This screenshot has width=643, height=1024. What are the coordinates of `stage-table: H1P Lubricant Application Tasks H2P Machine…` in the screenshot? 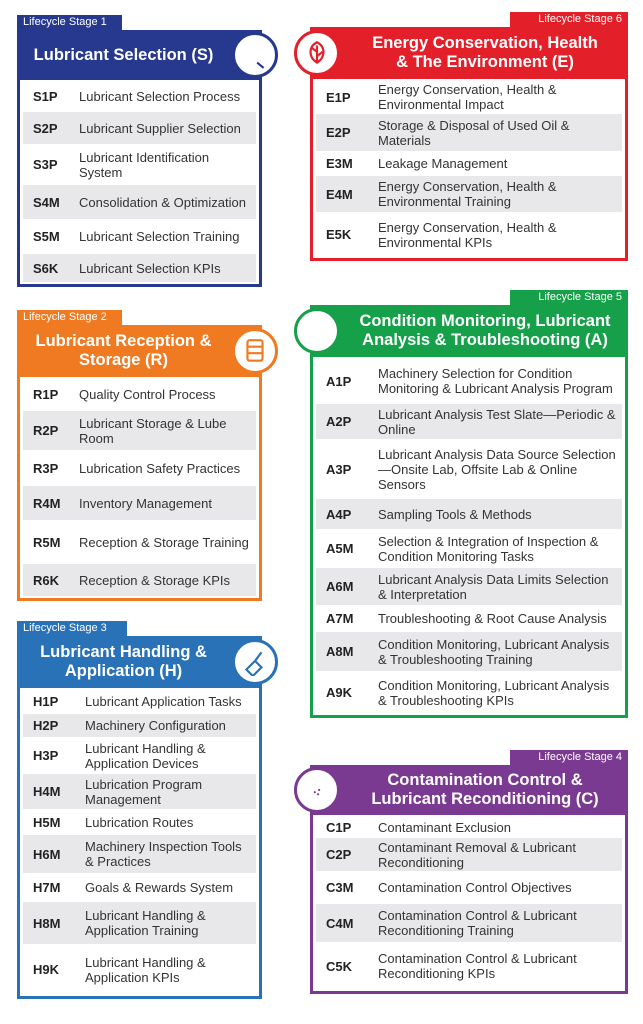 It's located at (139, 843).